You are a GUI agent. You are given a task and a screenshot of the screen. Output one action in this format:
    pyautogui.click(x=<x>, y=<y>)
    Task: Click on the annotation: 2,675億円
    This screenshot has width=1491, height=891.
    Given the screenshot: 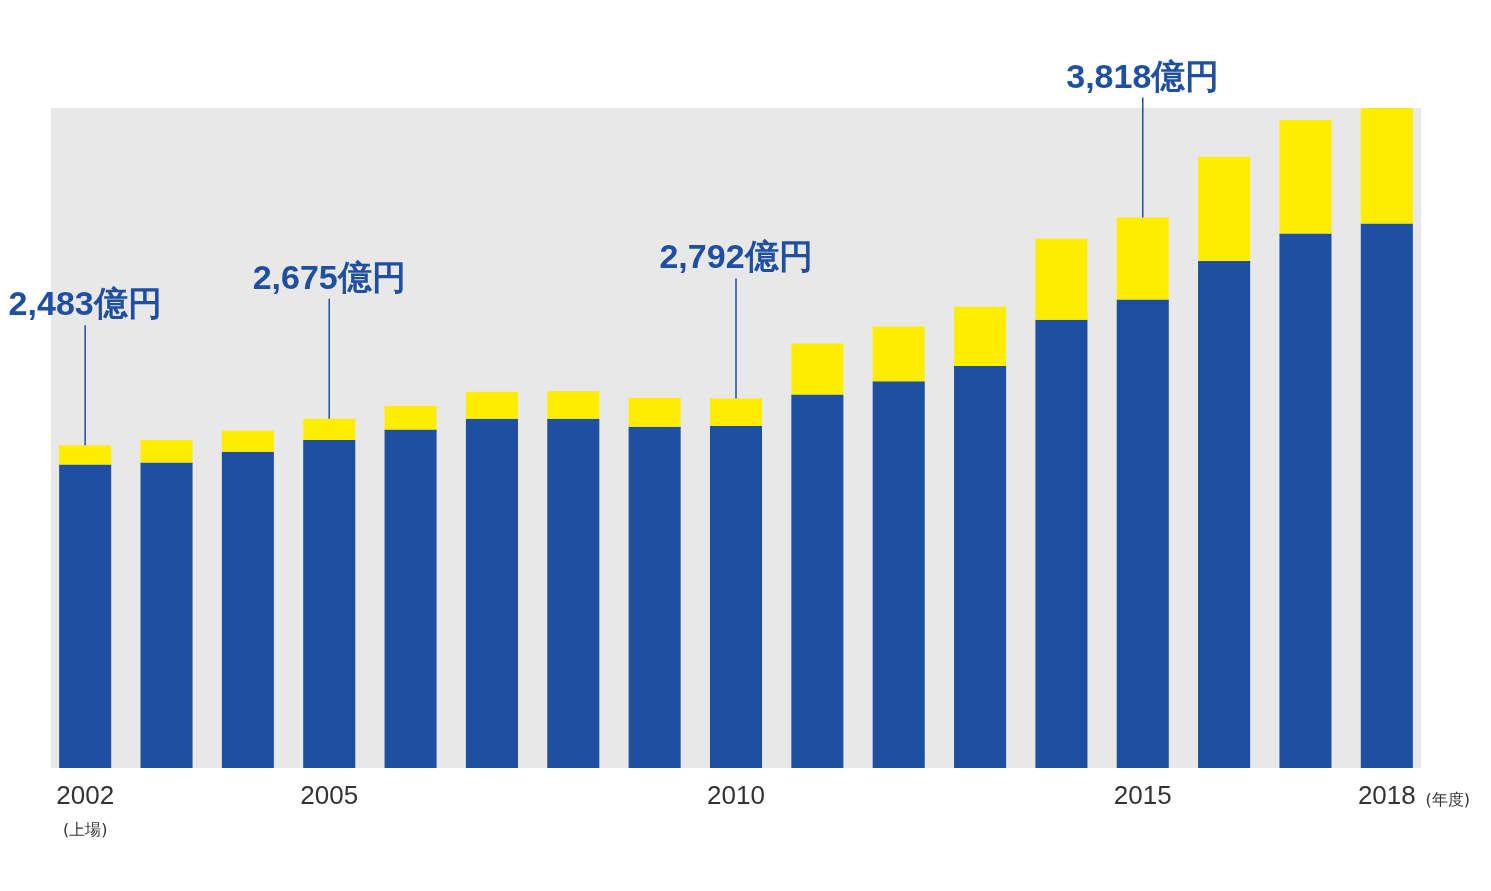 What is the action you would take?
    pyautogui.click(x=329, y=276)
    